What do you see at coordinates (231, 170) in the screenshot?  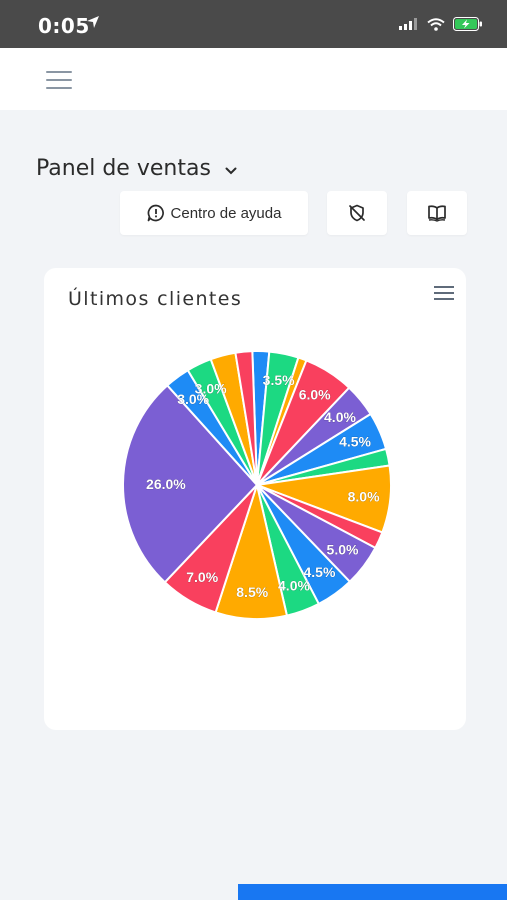 I see `chevron-down-icon` at bounding box center [231, 170].